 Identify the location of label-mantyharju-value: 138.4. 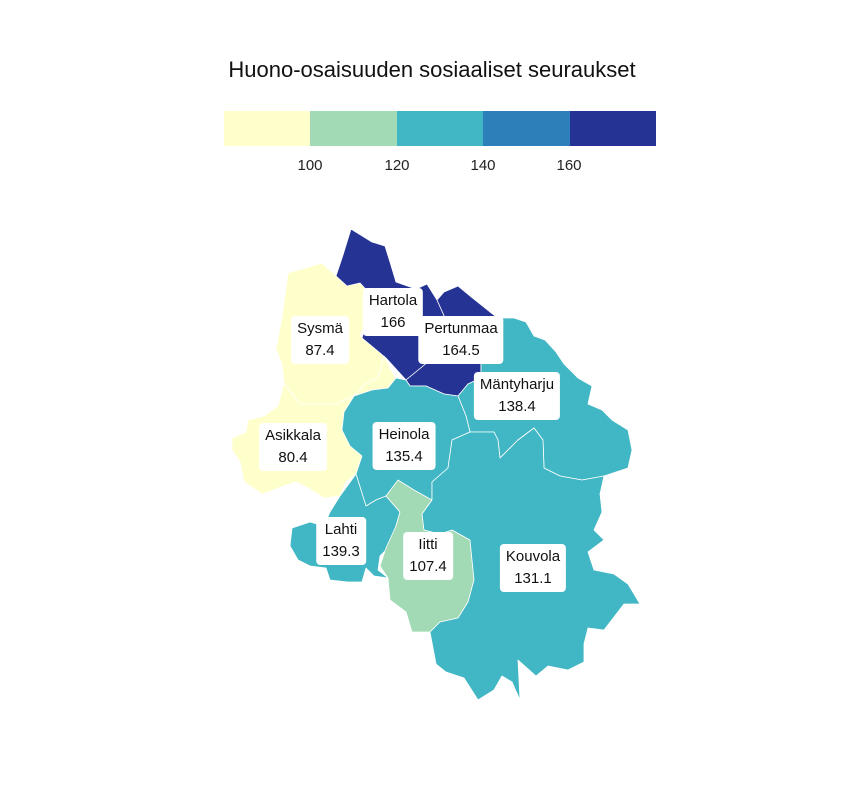
(517, 406).